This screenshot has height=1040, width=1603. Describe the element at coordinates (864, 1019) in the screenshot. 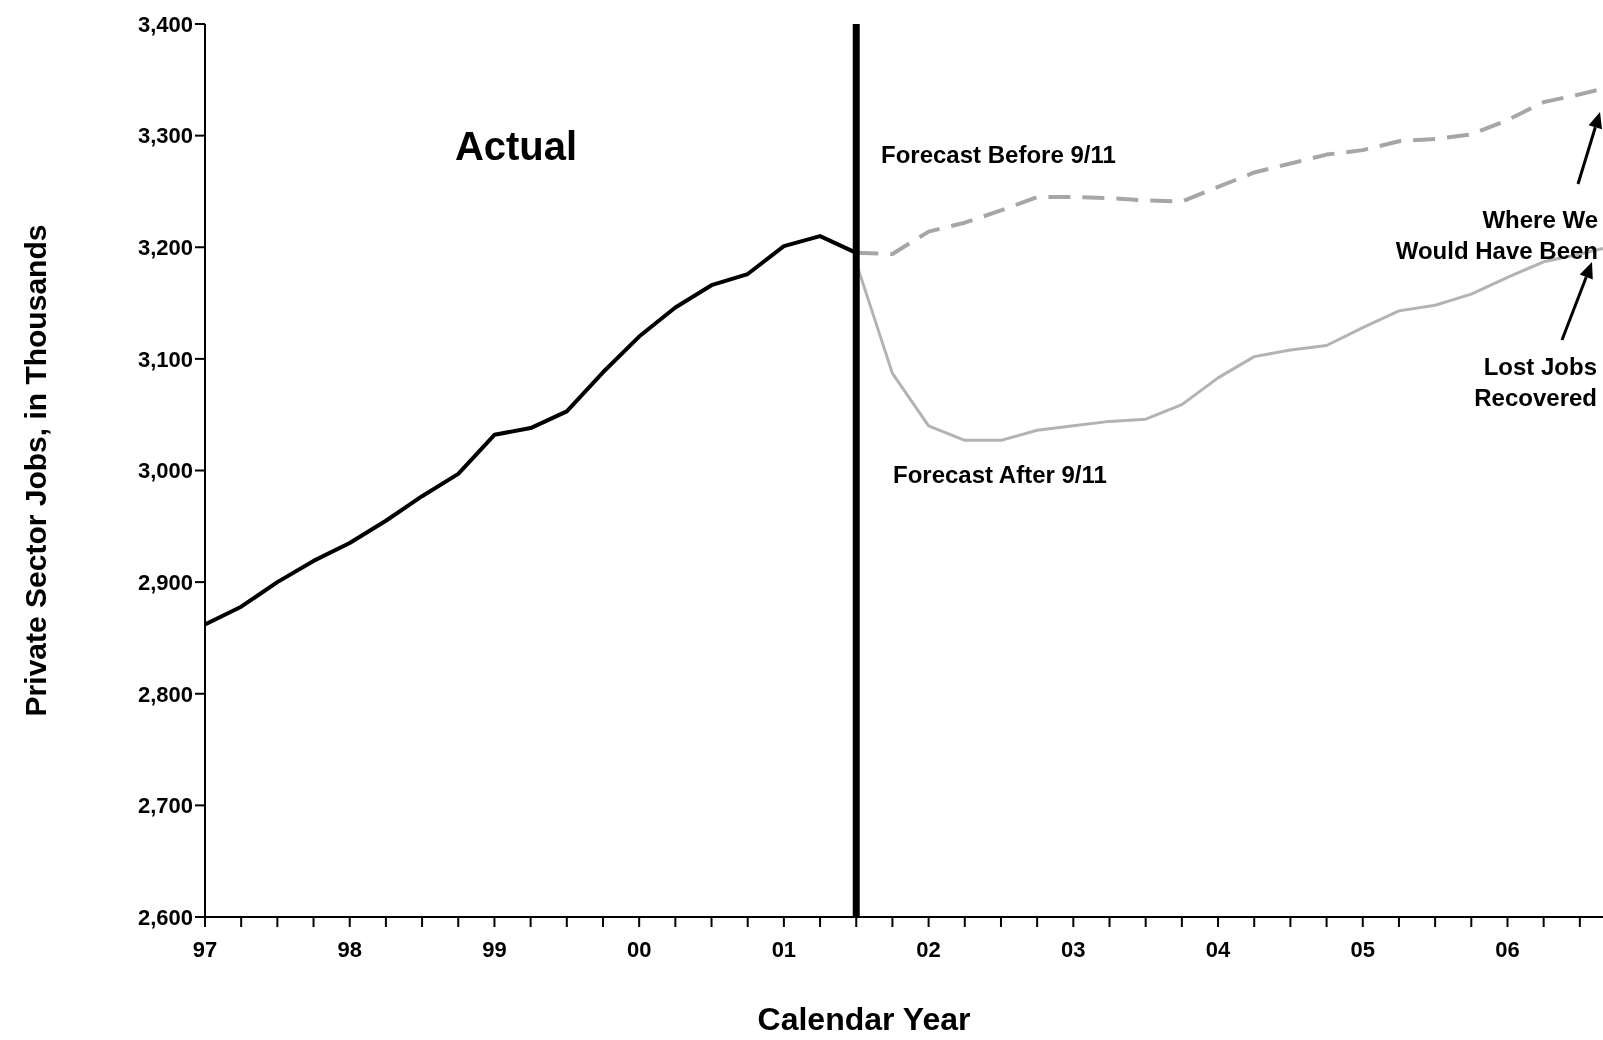

I see `x-axis-title: Calendar Year` at that location.